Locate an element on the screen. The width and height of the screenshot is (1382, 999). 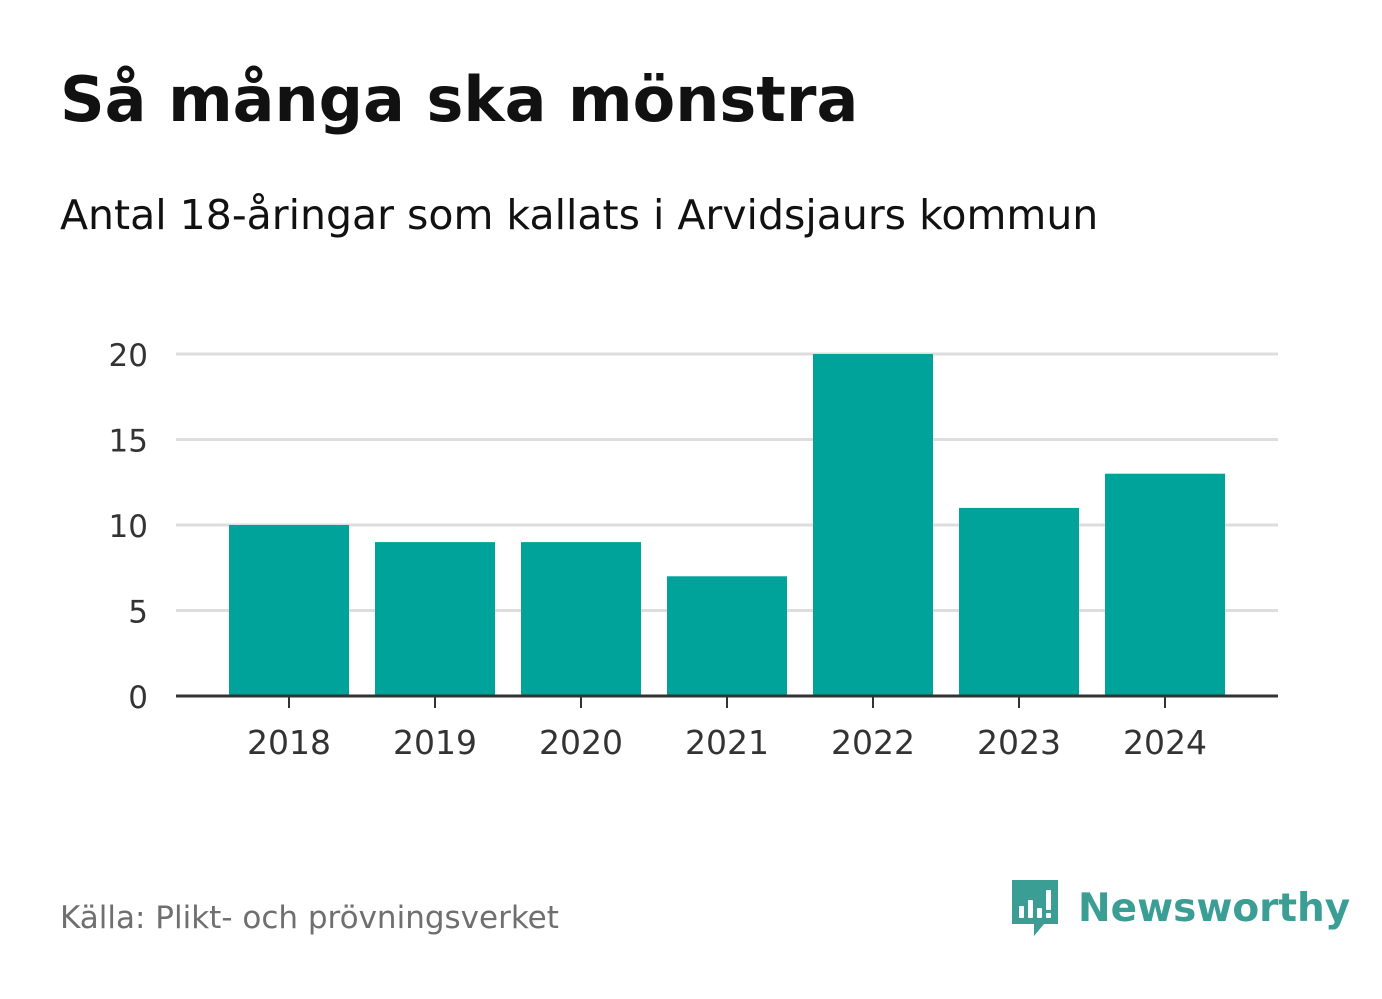
bar-2019 is located at coordinates (435, 619).